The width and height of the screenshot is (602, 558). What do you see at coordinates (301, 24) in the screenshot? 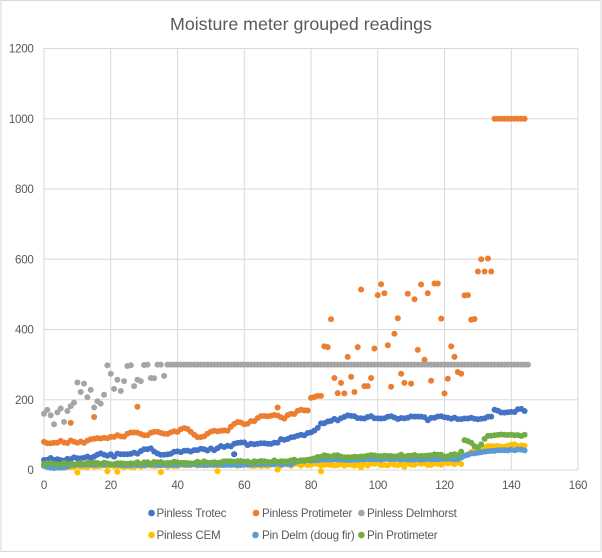
I see `svg-text:Moisture meter grouped reading: Moisture meter grouped readings` at bounding box center [301, 24].